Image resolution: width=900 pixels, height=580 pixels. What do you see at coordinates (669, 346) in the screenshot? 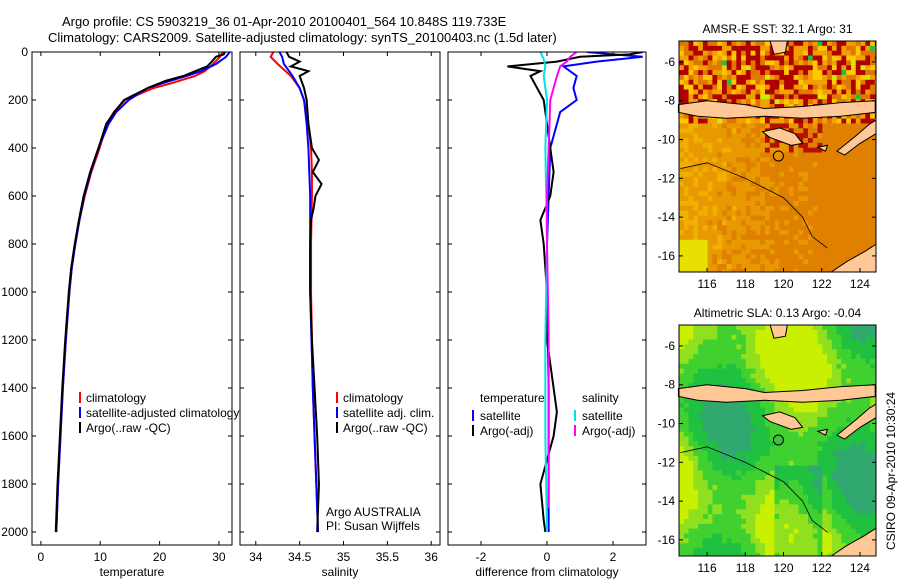
I see `lat-tick-label: -6` at bounding box center [669, 346].